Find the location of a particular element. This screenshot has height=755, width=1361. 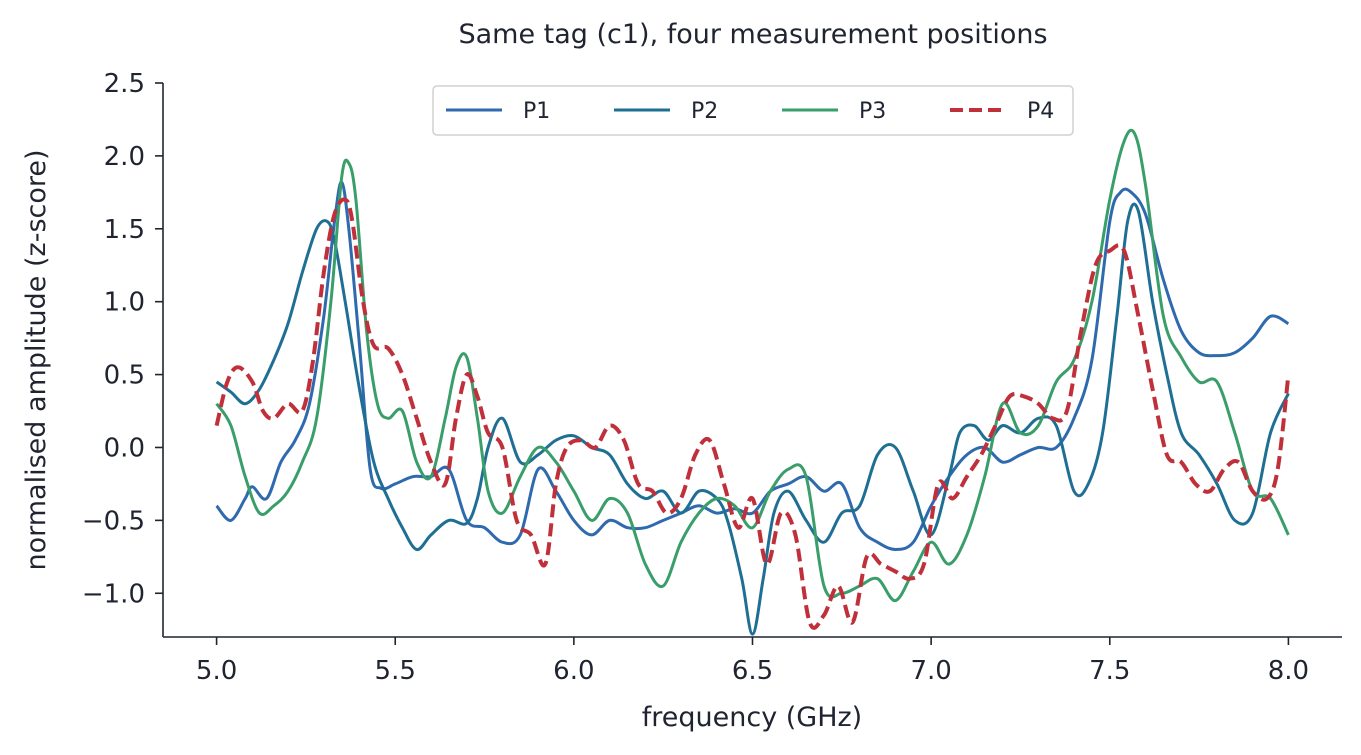

legend-label-p2: P2 is located at coordinates (704, 111).